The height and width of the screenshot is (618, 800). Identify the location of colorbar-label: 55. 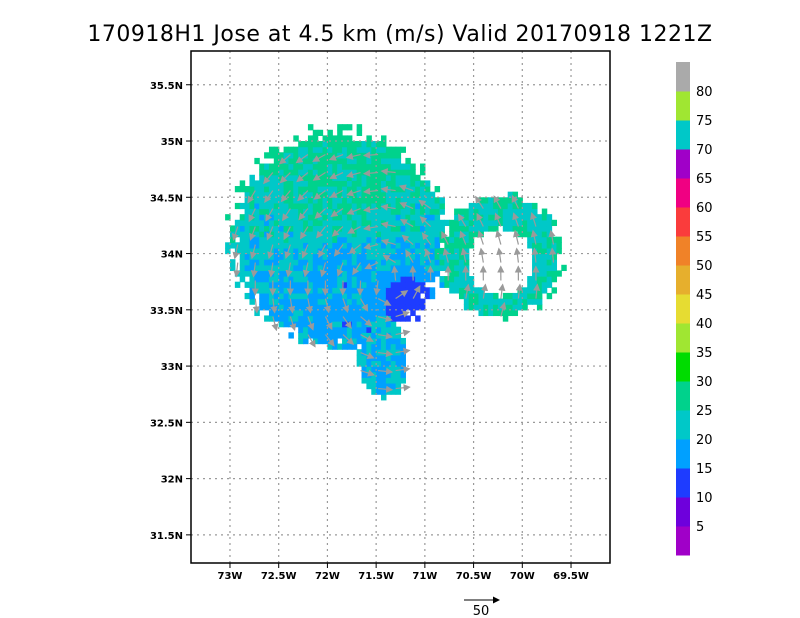
(704, 237).